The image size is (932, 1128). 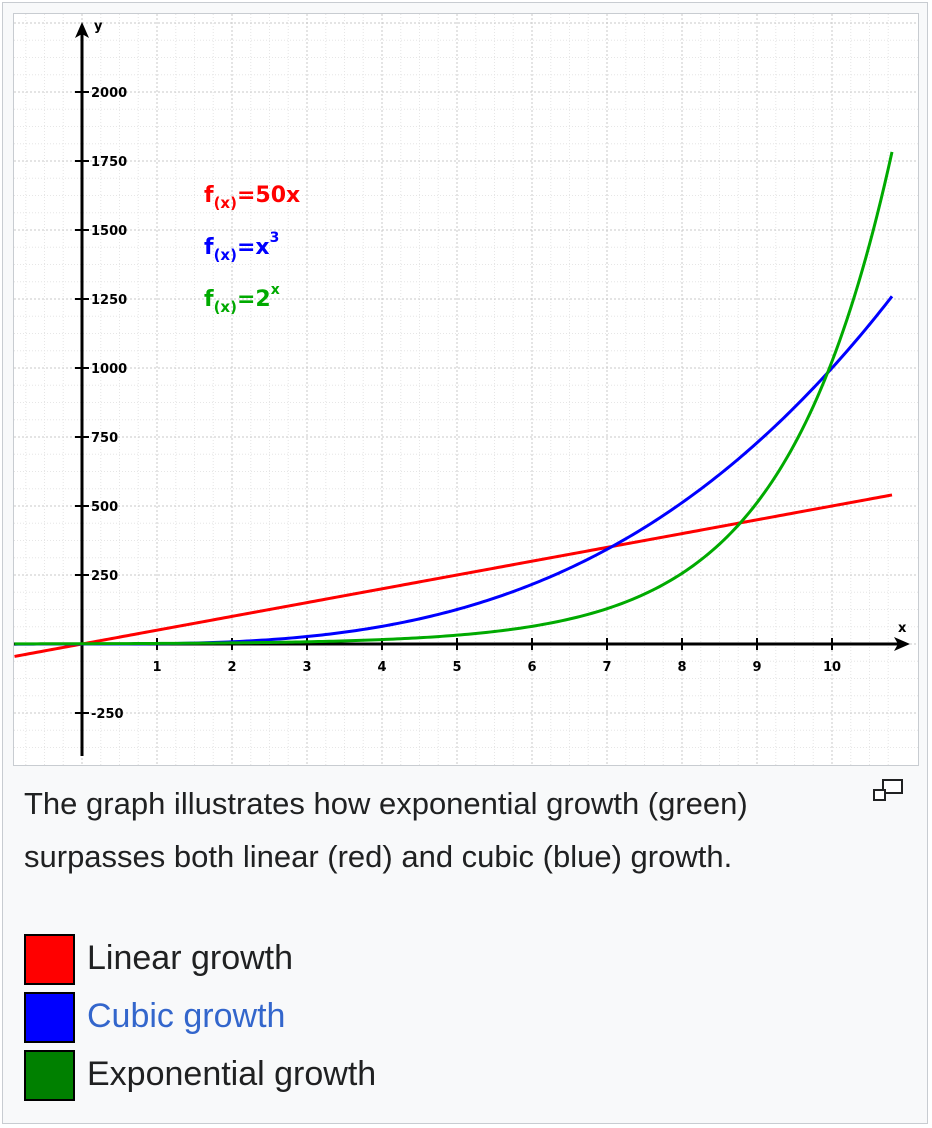 I want to click on y-tick-label: 500, so click(x=104, y=507).